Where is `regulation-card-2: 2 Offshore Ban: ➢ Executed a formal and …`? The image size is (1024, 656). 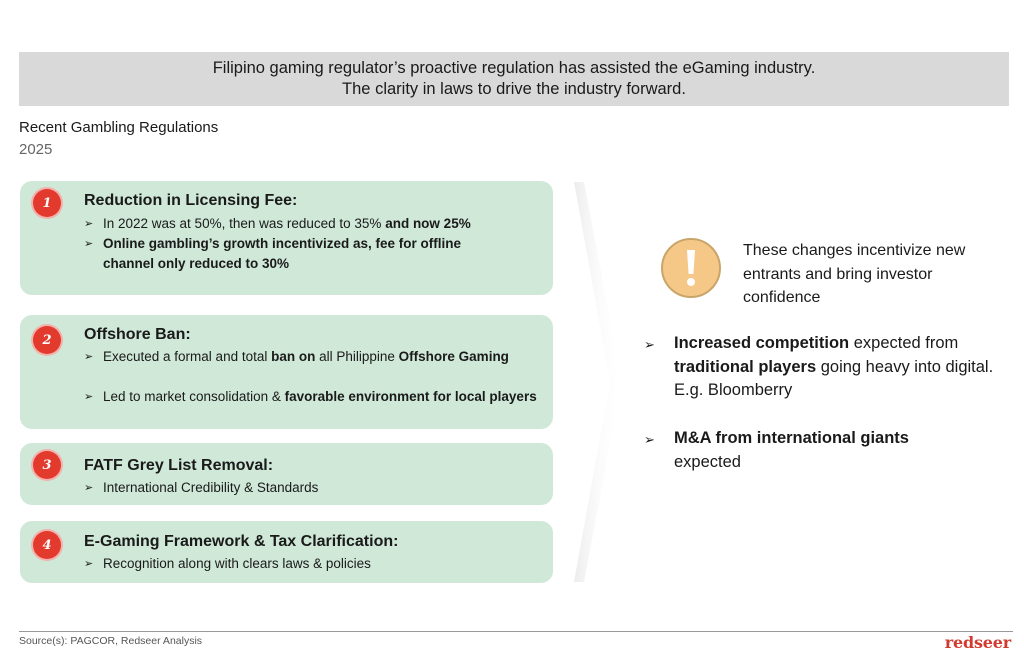
regulation-card-2: 2 Offshore Ban: ➢ Executed a formal and … is located at coordinates (286, 372).